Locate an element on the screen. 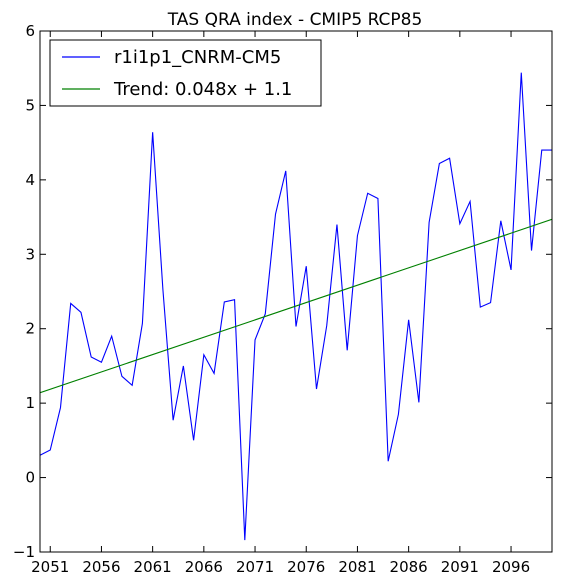 This screenshot has width=561, height=585. legend-label: Trend: 0.048x + 1.1 is located at coordinates (202, 89).